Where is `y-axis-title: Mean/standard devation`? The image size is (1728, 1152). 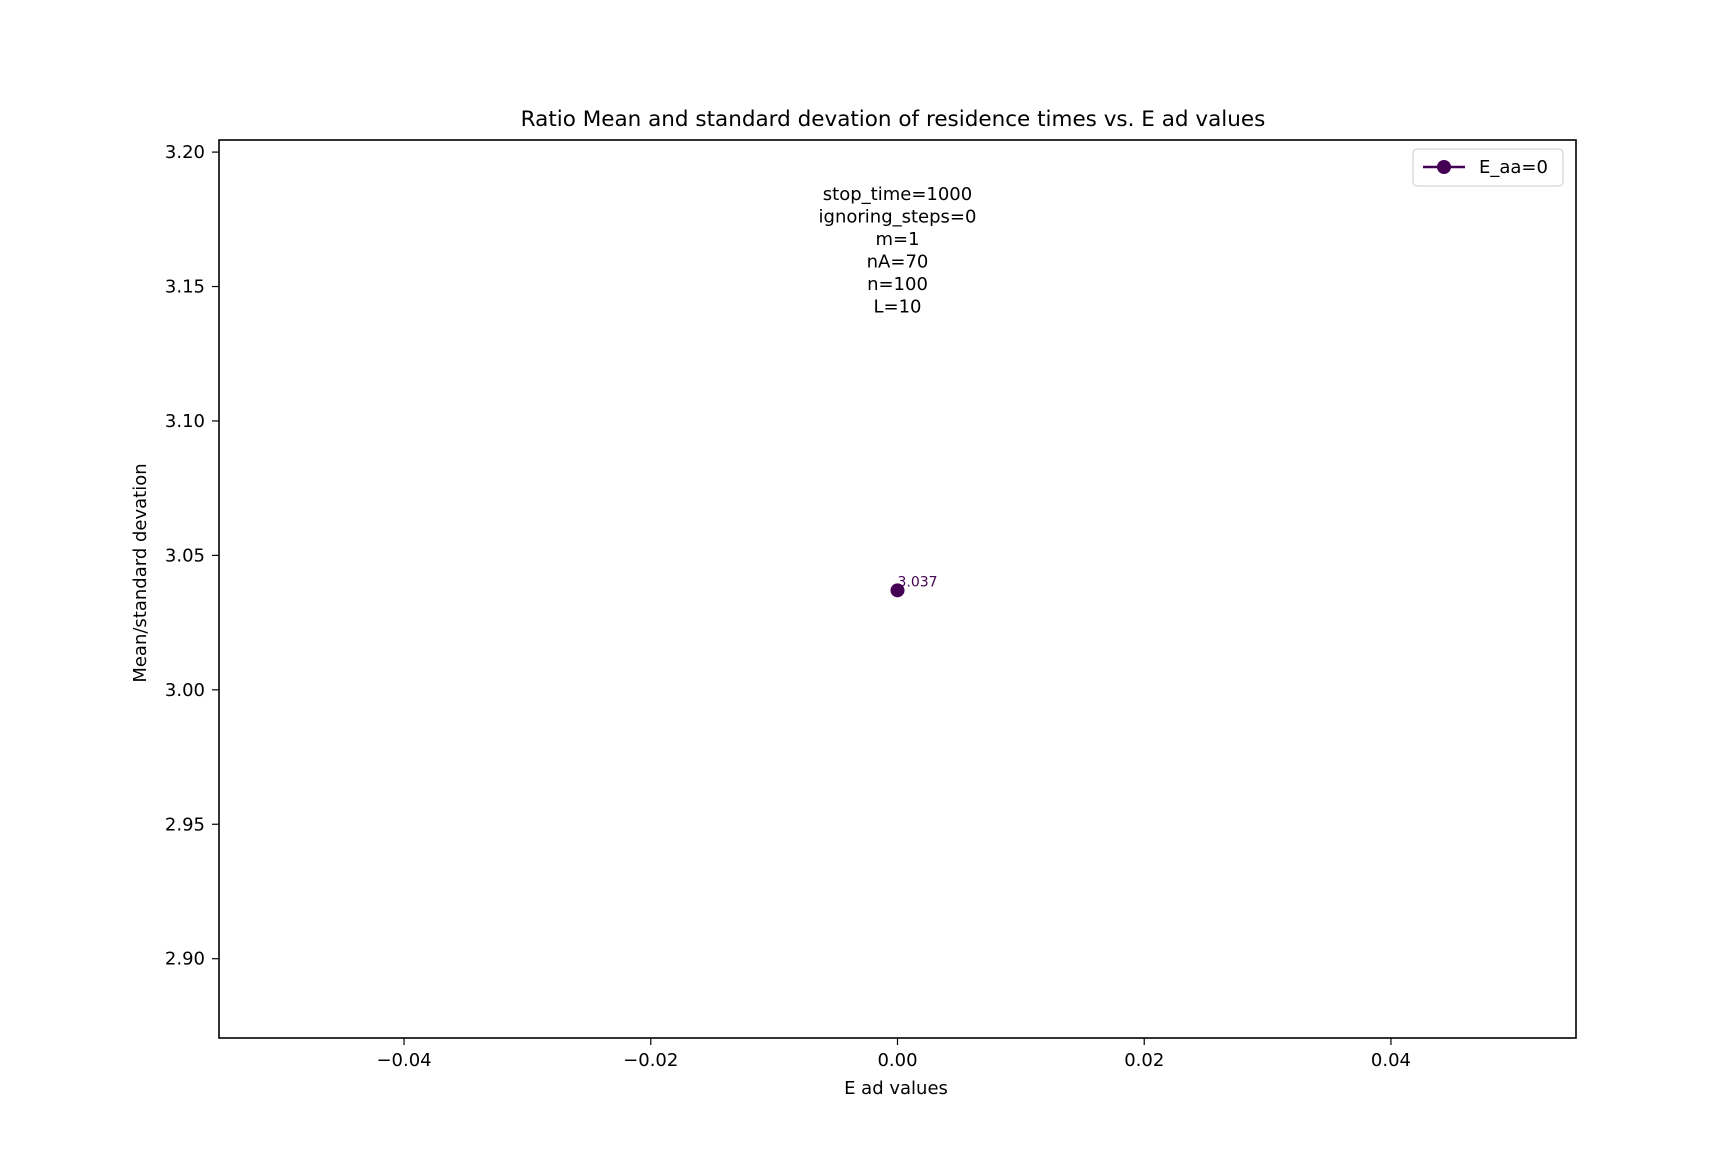
y-axis-title: Mean/standard devation is located at coordinates (140, 572).